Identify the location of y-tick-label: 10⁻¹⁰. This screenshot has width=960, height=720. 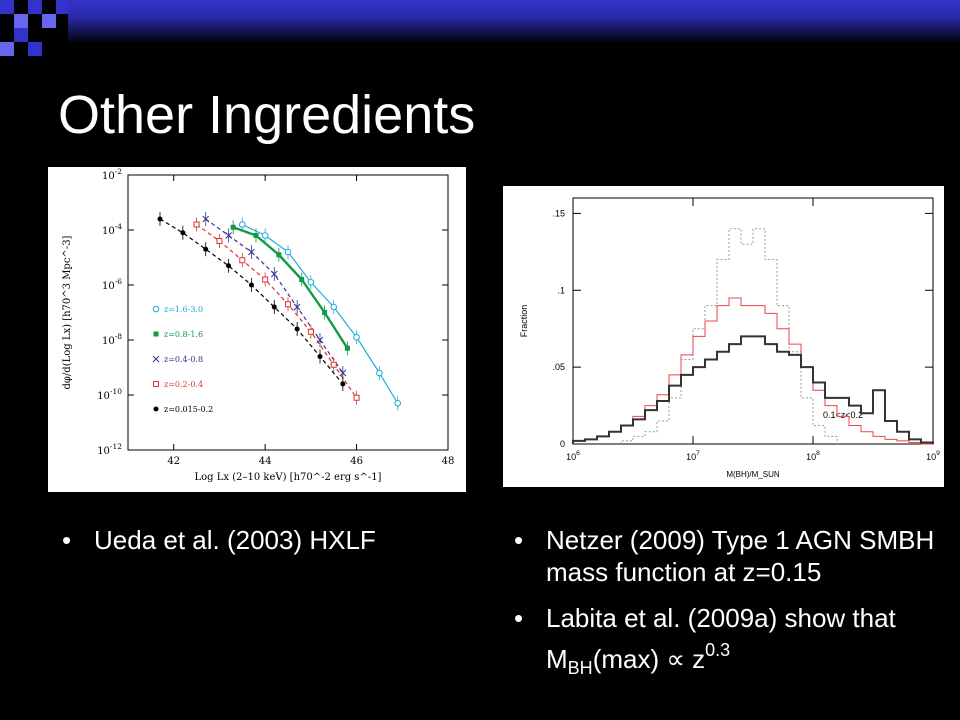
(109, 394).